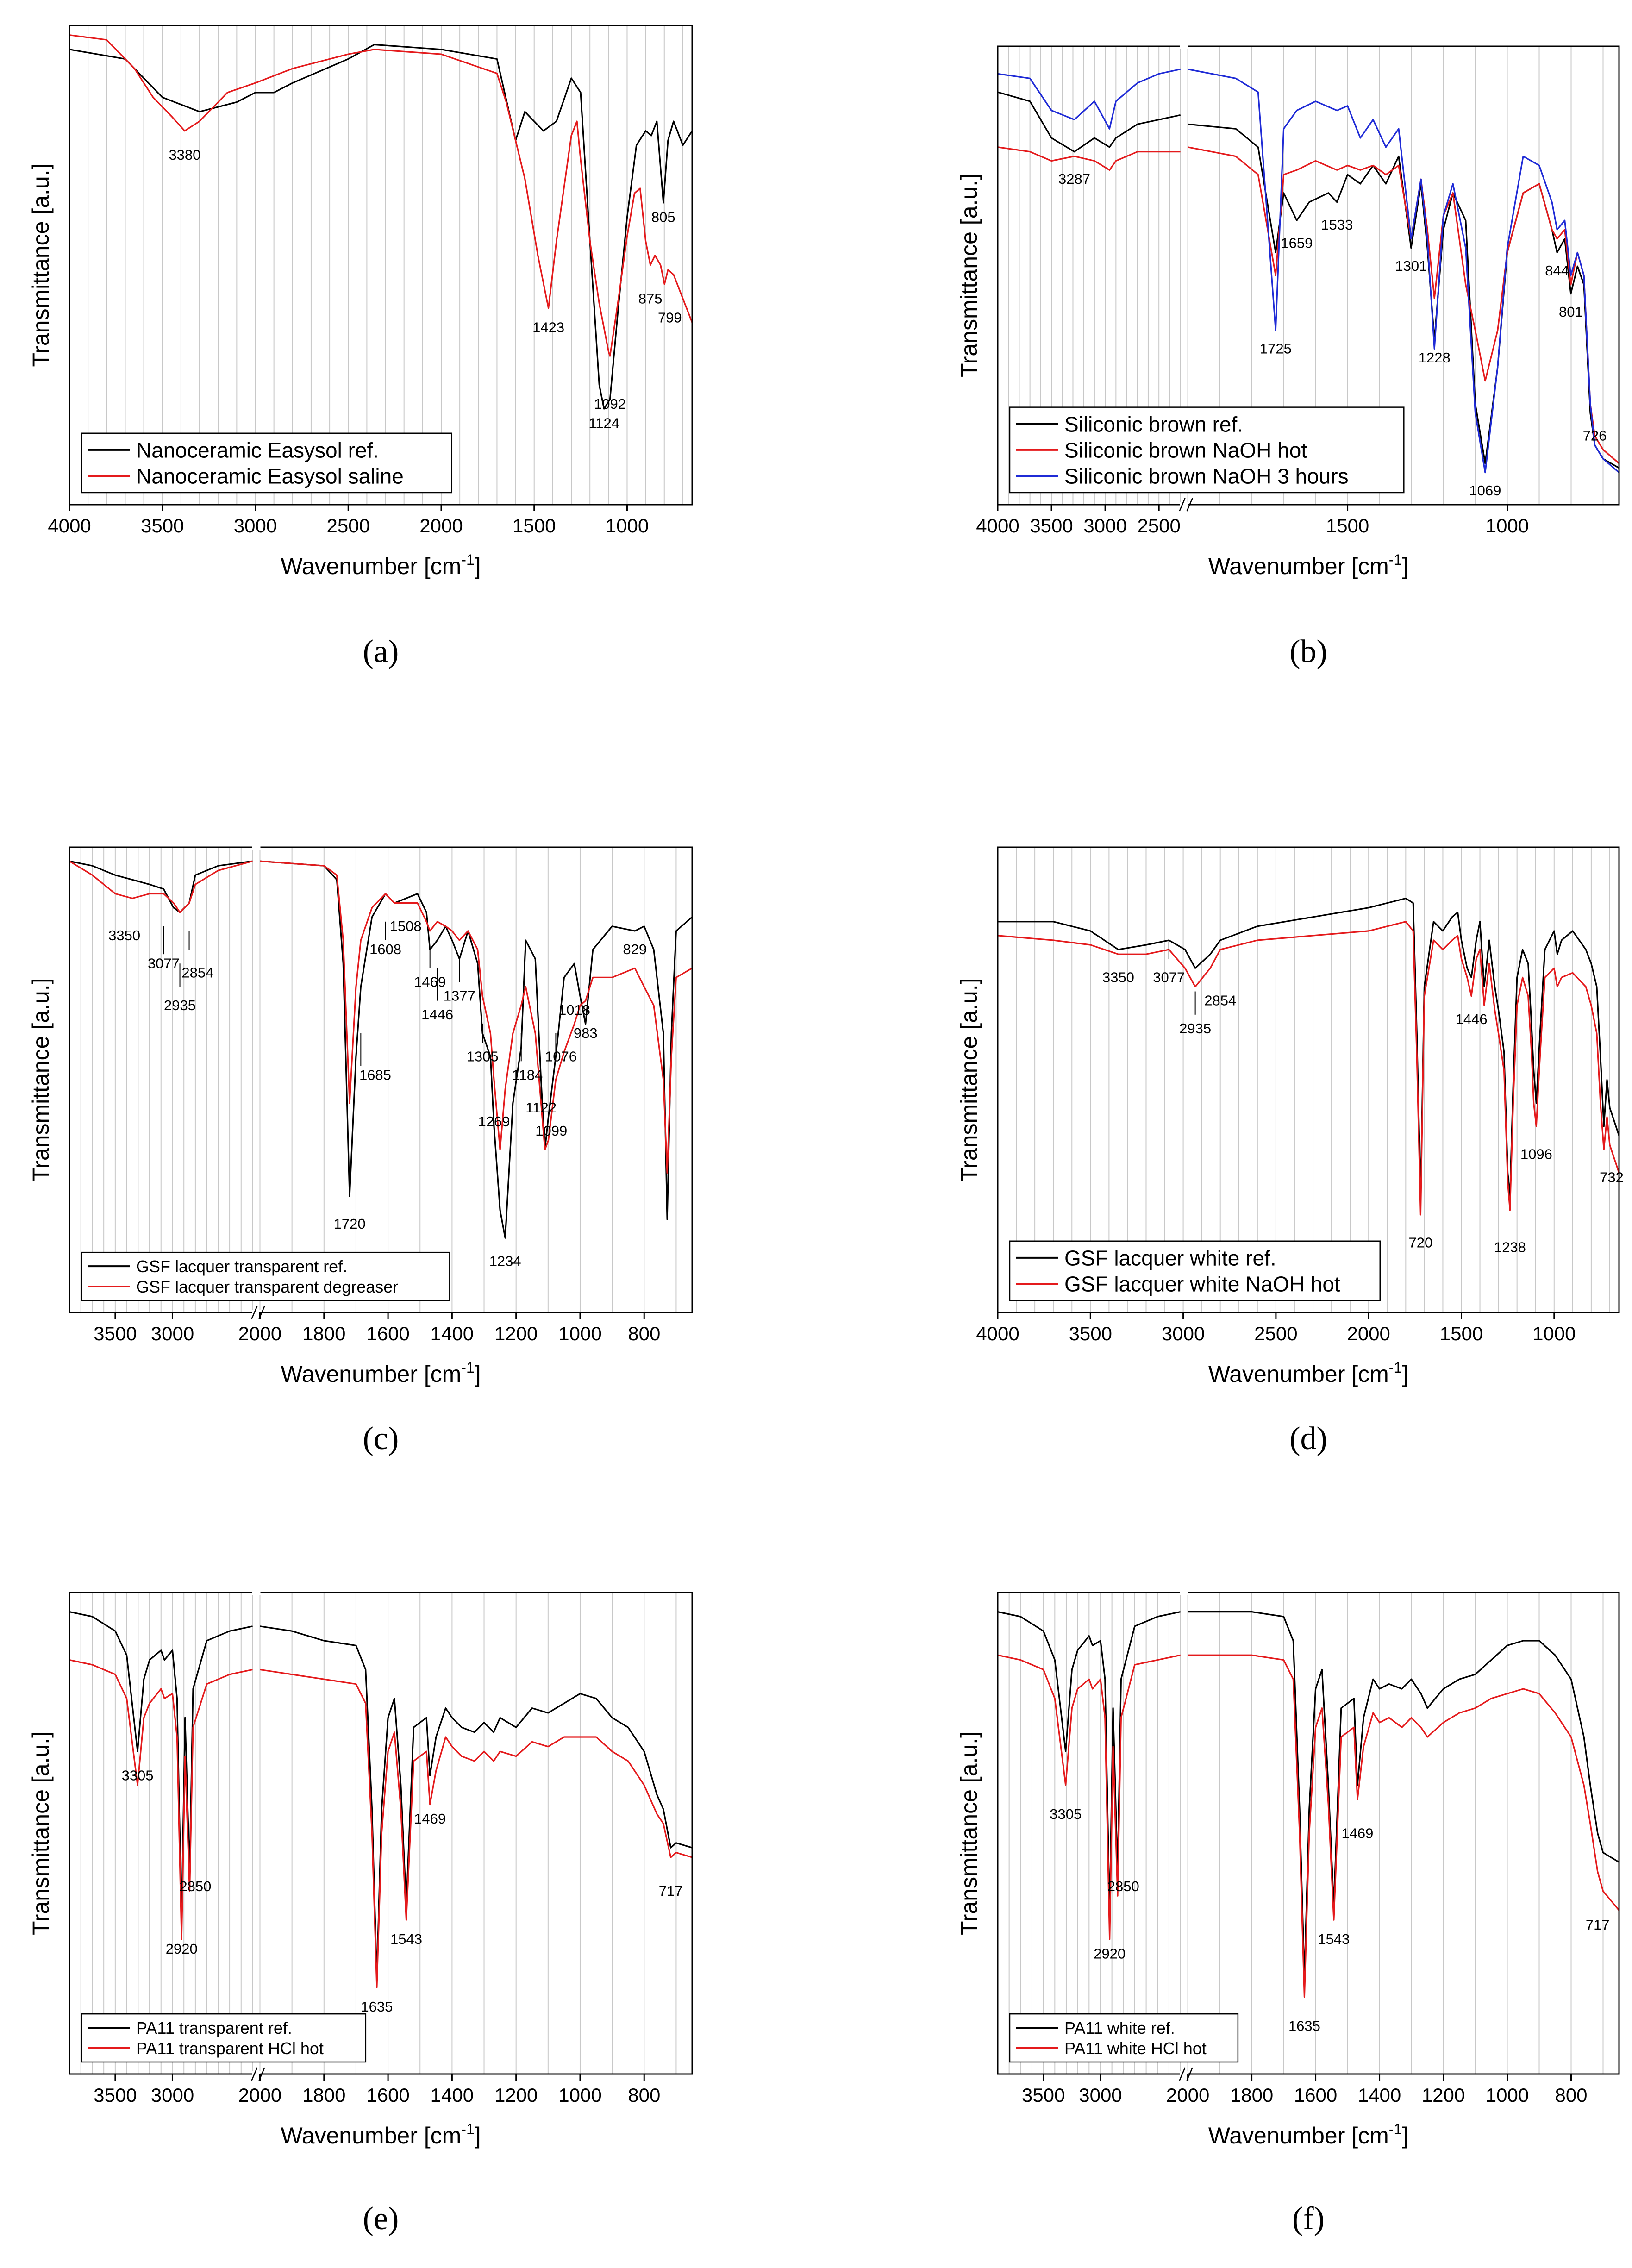  I want to click on peak-label: 1018, so click(574, 1010).